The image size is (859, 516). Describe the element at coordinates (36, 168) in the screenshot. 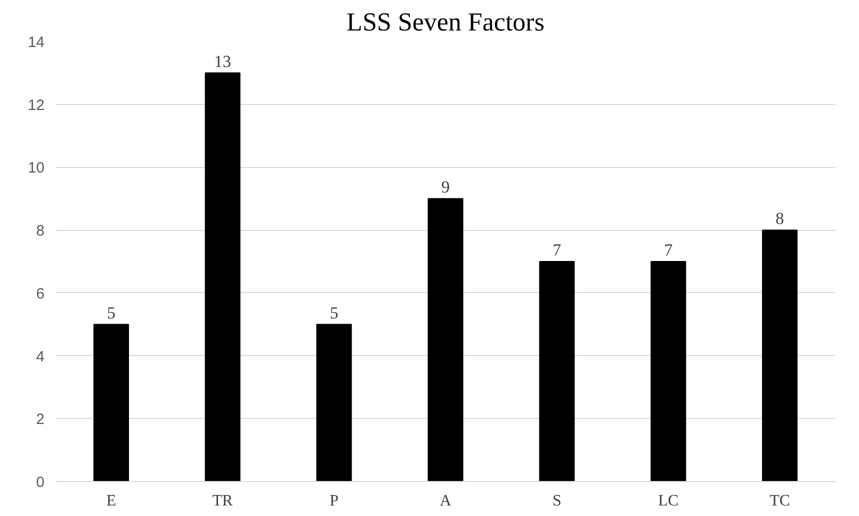

I see `y-tick-label: 10` at that location.